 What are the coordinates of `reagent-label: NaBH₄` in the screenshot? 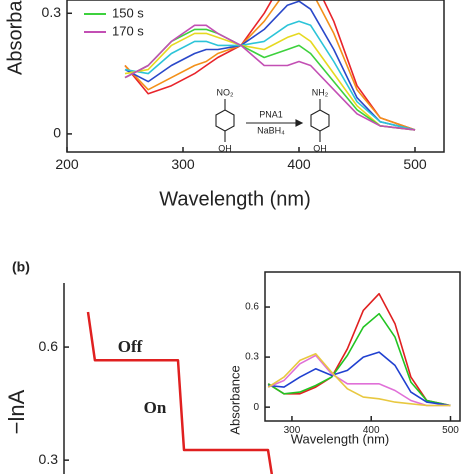 It's located at (271, 130).